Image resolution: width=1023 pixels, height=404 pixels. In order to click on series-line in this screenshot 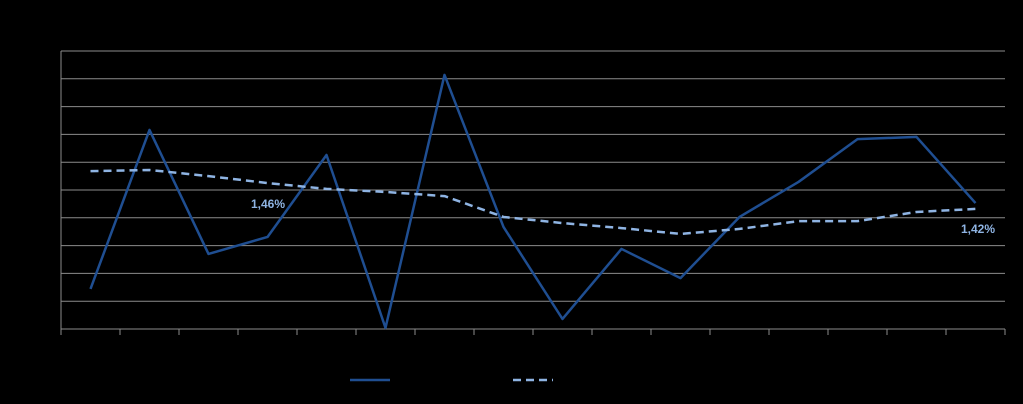, I will do `click(533, 202)`.